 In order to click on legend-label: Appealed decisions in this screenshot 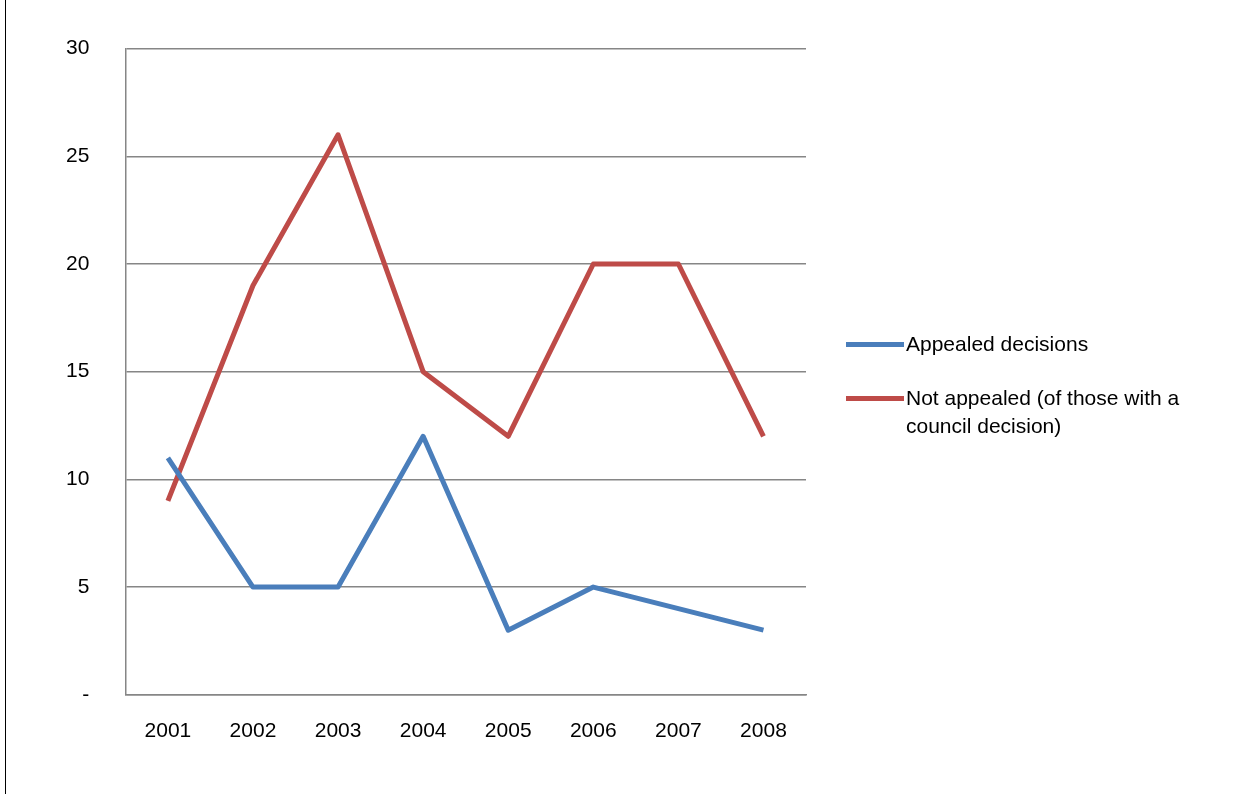, I will do `click(997, 344)`.